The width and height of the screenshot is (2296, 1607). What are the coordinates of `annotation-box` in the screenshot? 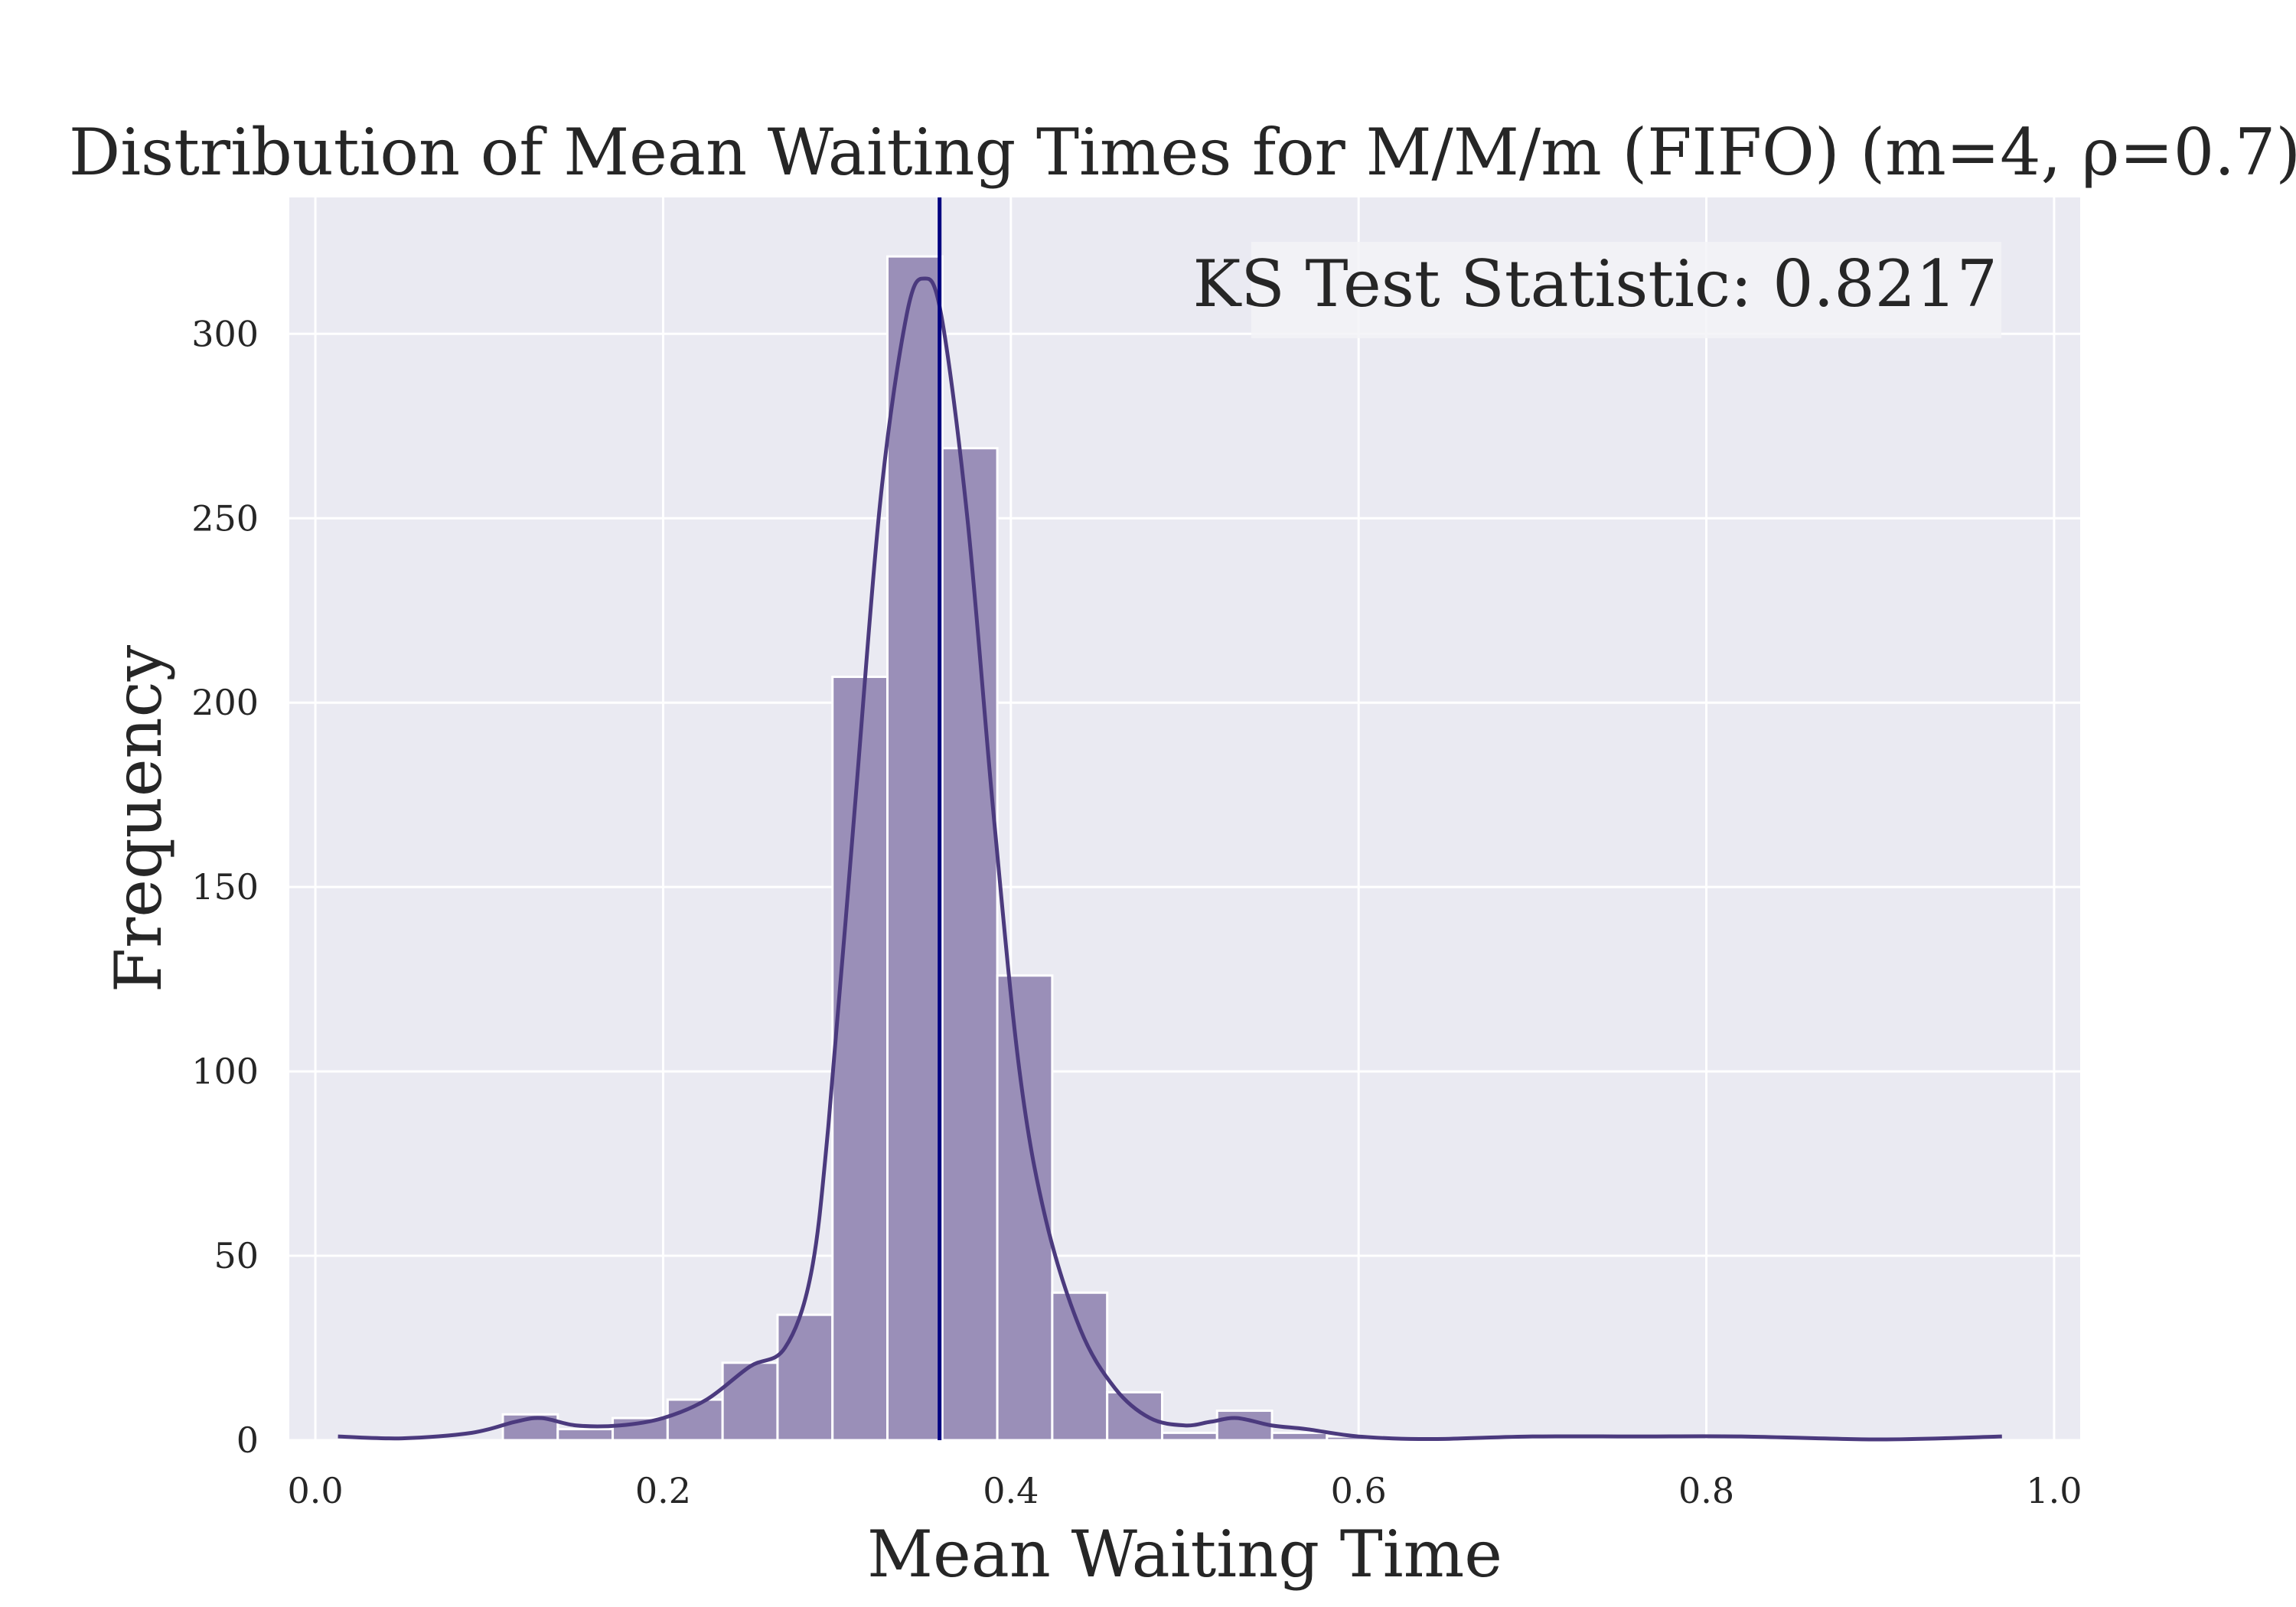 It's located at (1626, 290).